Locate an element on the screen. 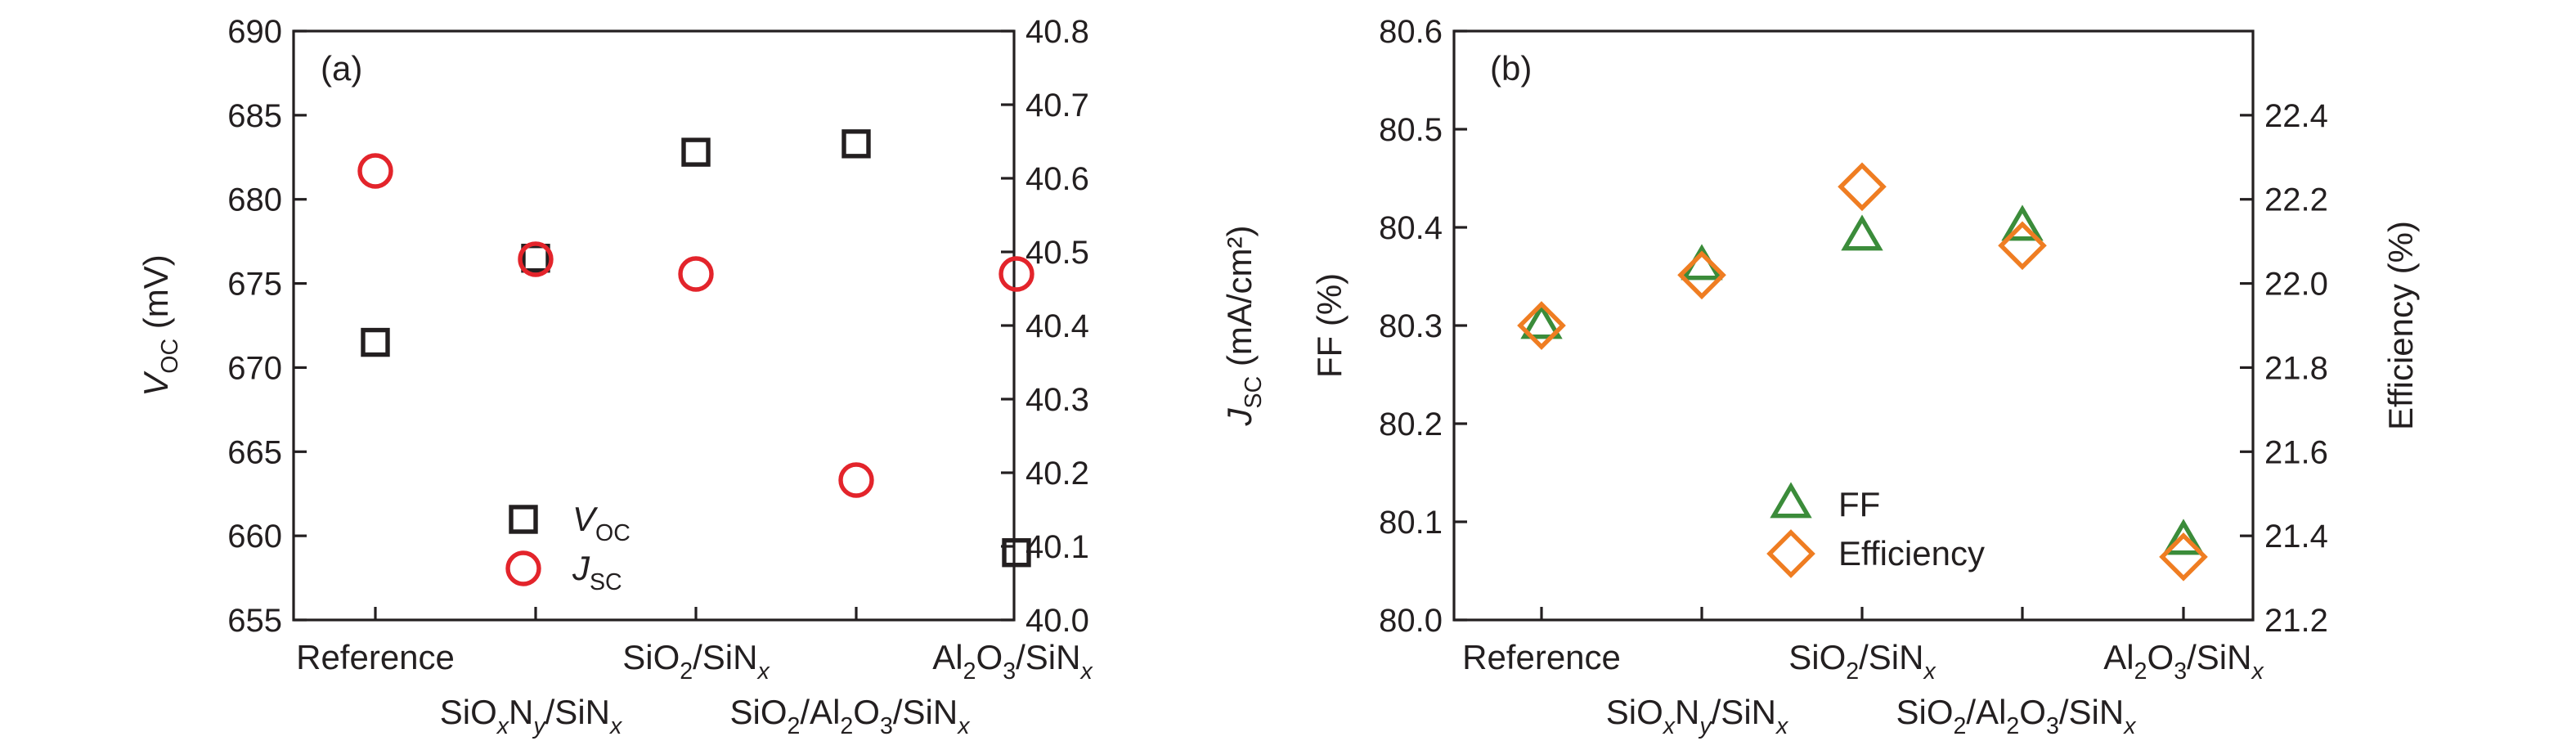 The height and width of the screenshot is (750, 2576). y-right-tick-label: 22.4 is located at coordinates (2296, 116).